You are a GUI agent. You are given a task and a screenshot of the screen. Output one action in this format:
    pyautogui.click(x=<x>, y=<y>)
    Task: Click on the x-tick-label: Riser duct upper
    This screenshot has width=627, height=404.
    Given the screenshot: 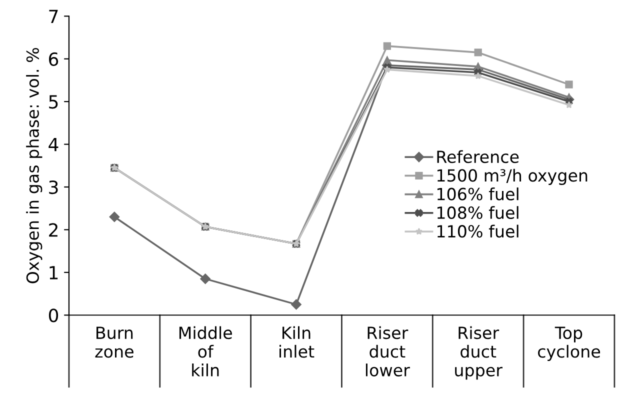 What is the action you would take?
    pyautogui.click(x=478, y=353)
    